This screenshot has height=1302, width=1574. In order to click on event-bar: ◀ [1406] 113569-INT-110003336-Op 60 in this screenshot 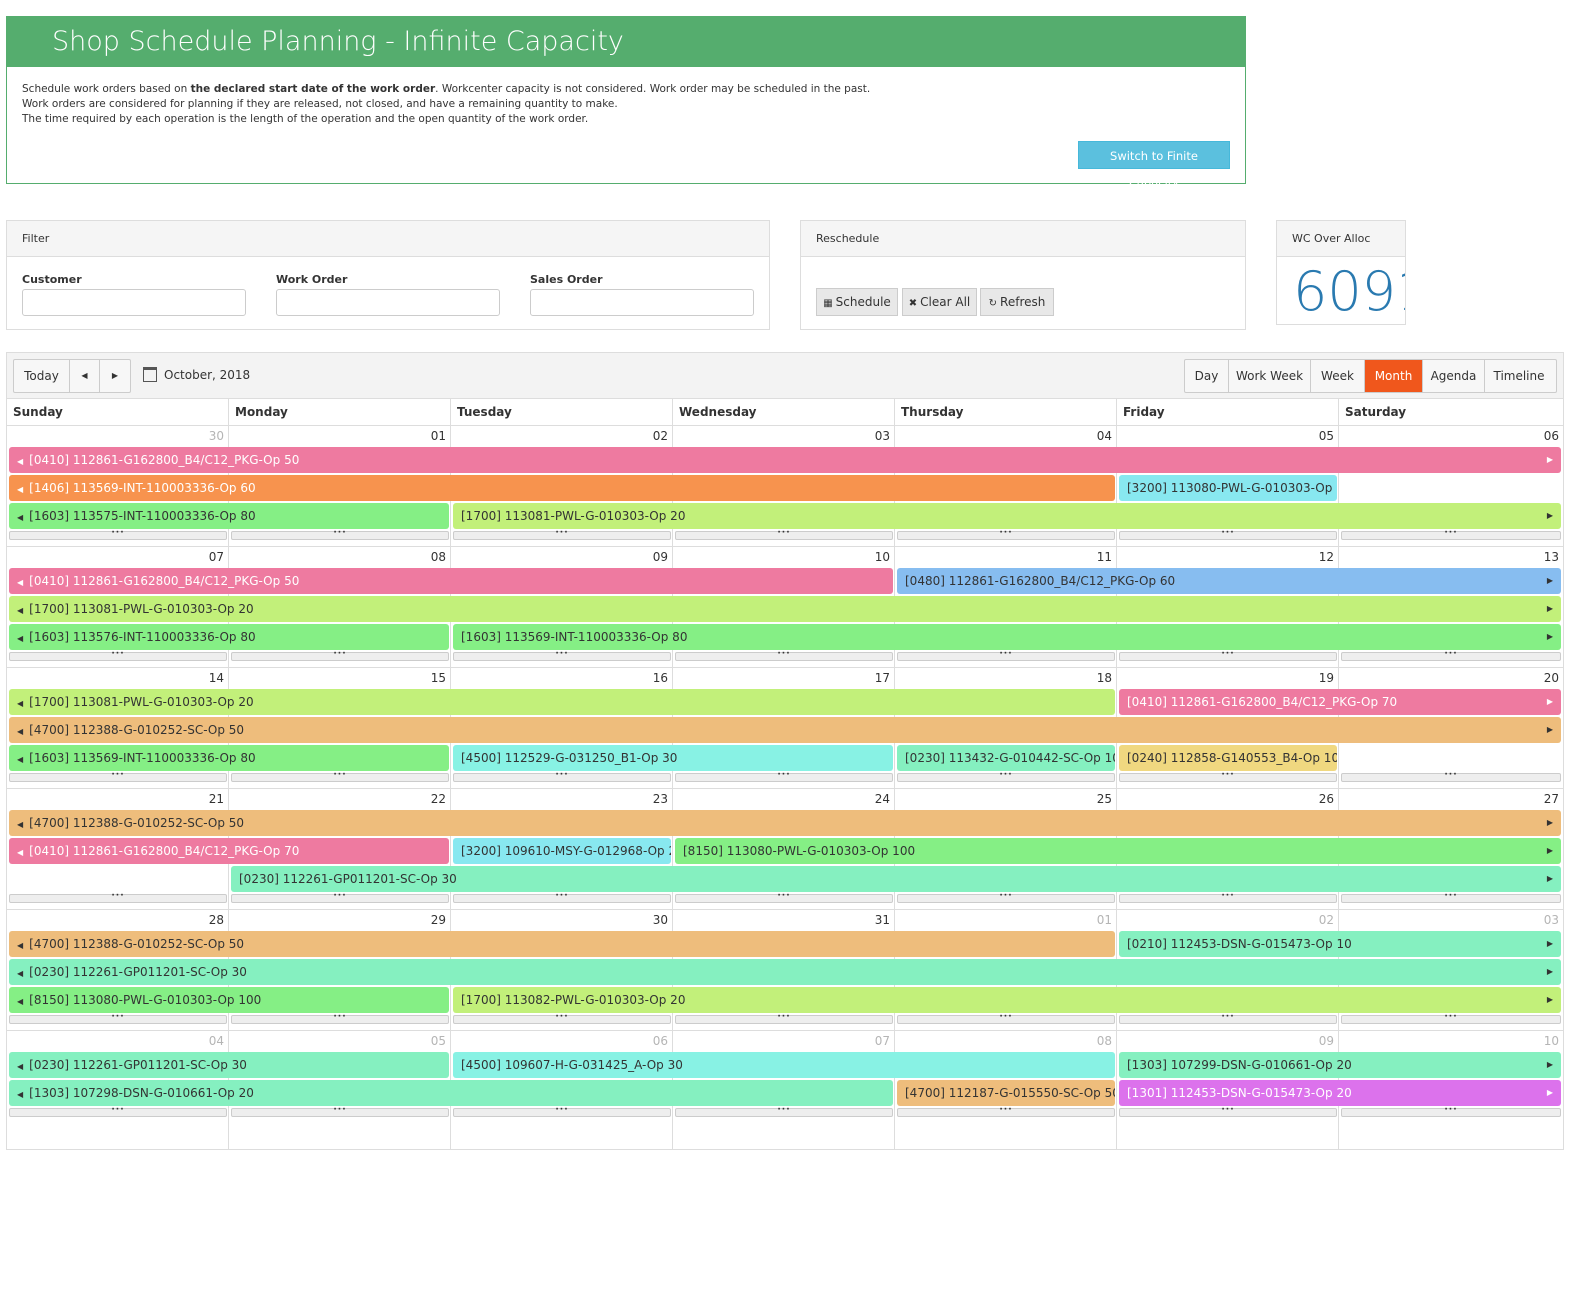, I will do `click(562, 488)`.